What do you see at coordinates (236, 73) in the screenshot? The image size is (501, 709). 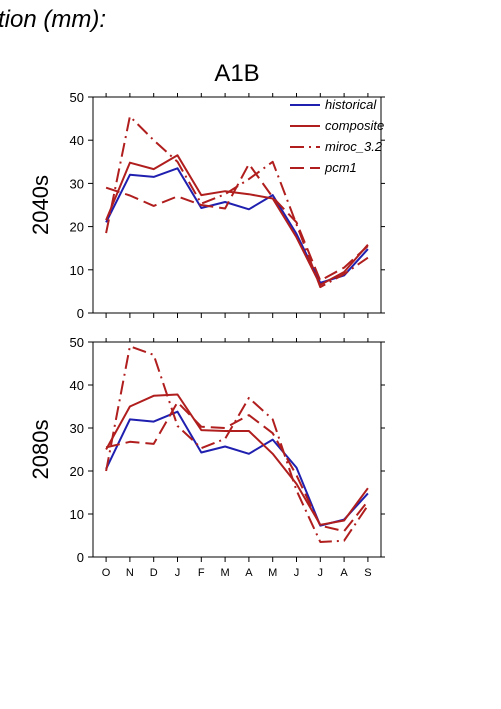 I see `scenario-title: A1B` at bounding box center [236, 73].